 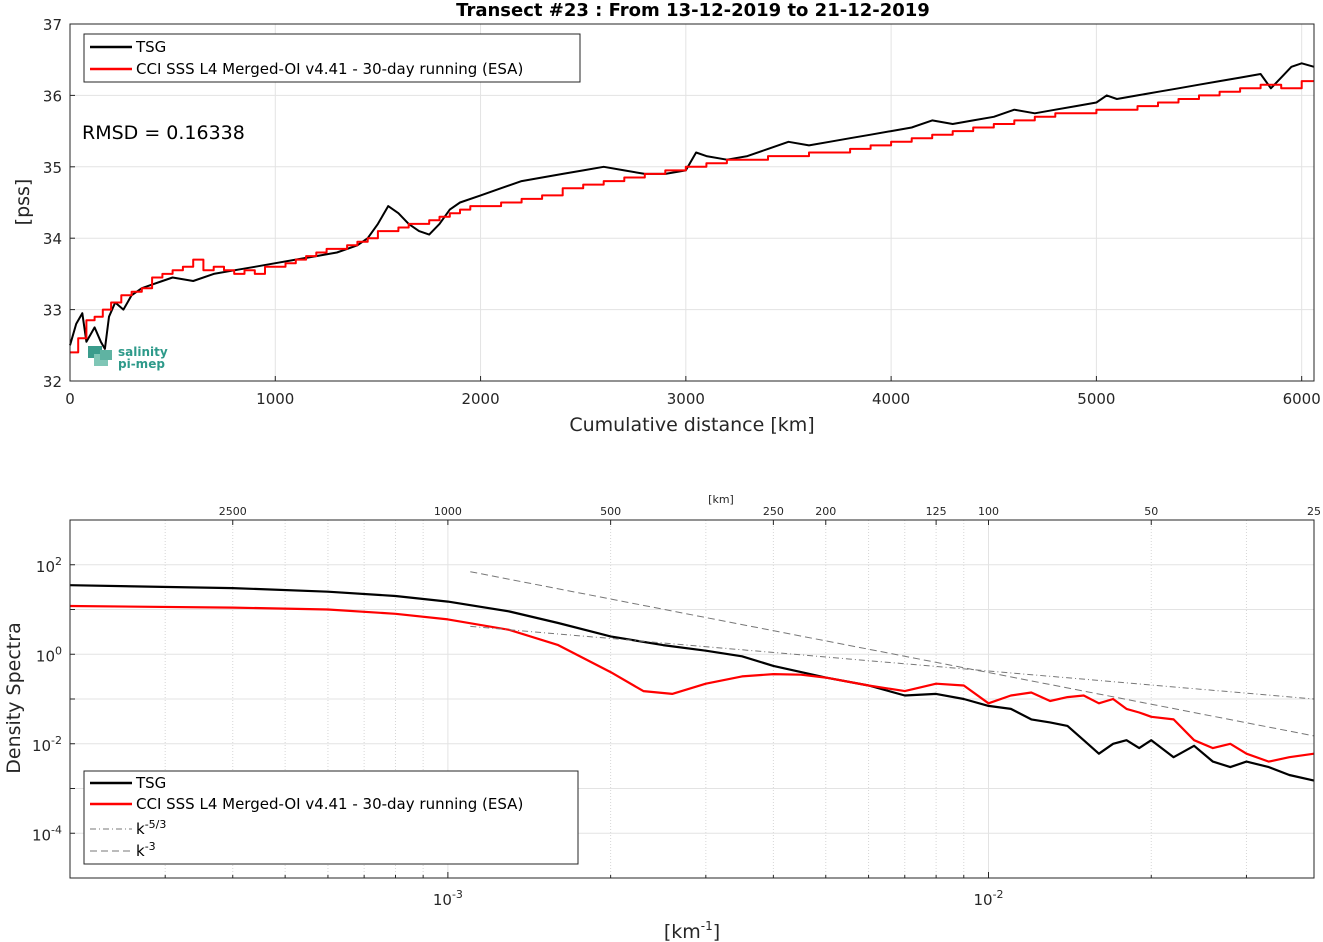 I want to click on k53-reference-line, so click(x=892, y=662).